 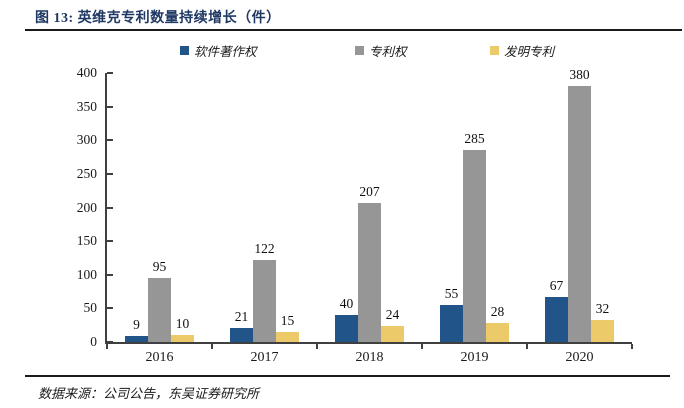 I want to click on bar-软件著作权-2019: 55, so click(x=451, y=314).